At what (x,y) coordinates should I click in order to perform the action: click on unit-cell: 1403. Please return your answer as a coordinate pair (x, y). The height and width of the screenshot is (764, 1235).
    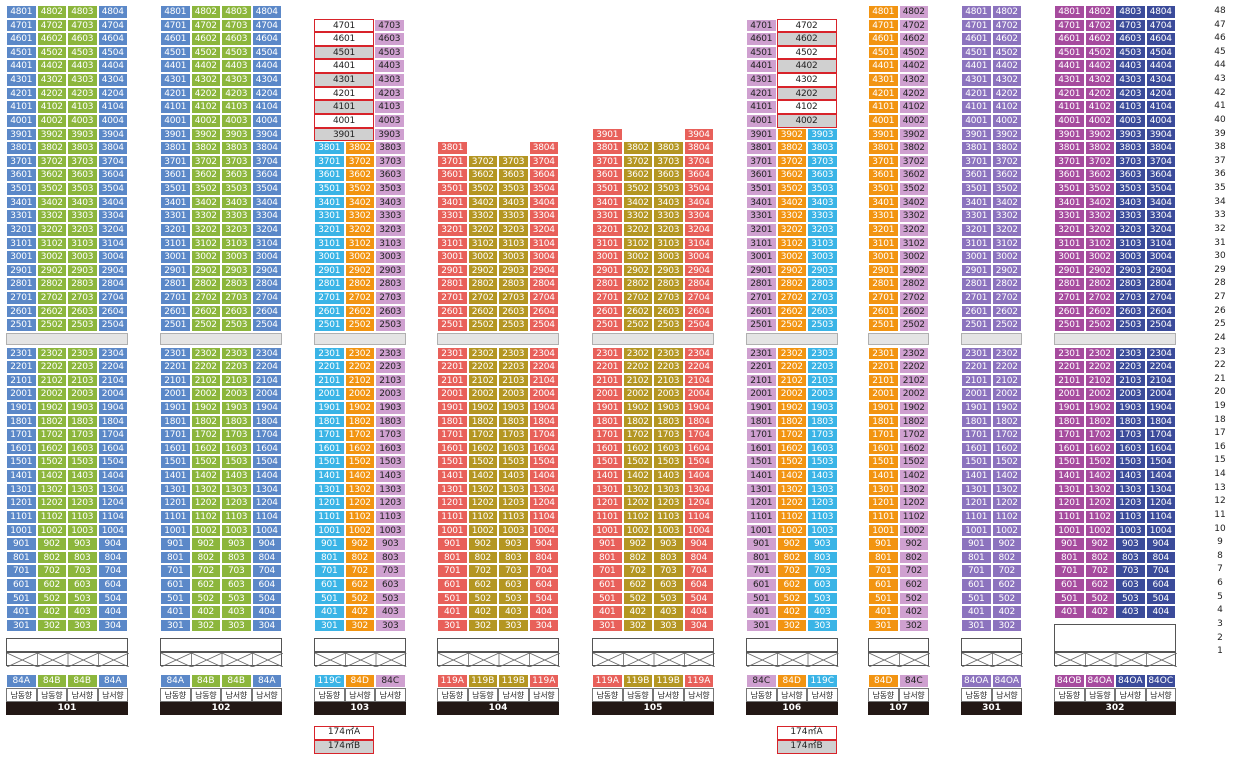
    Looking at the image, I should click on (82, 476).